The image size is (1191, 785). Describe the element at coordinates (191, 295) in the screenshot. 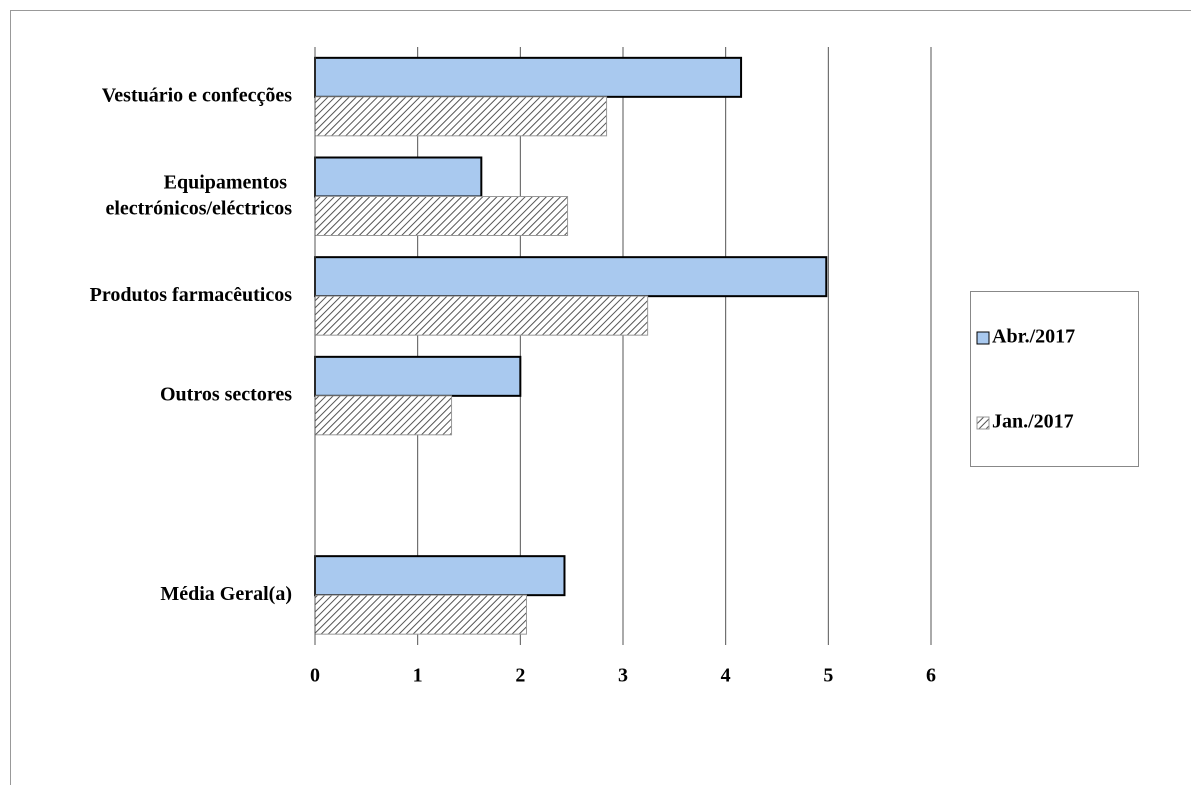

I see `y-tick-label: Produtos farmacêuticos` at that location.